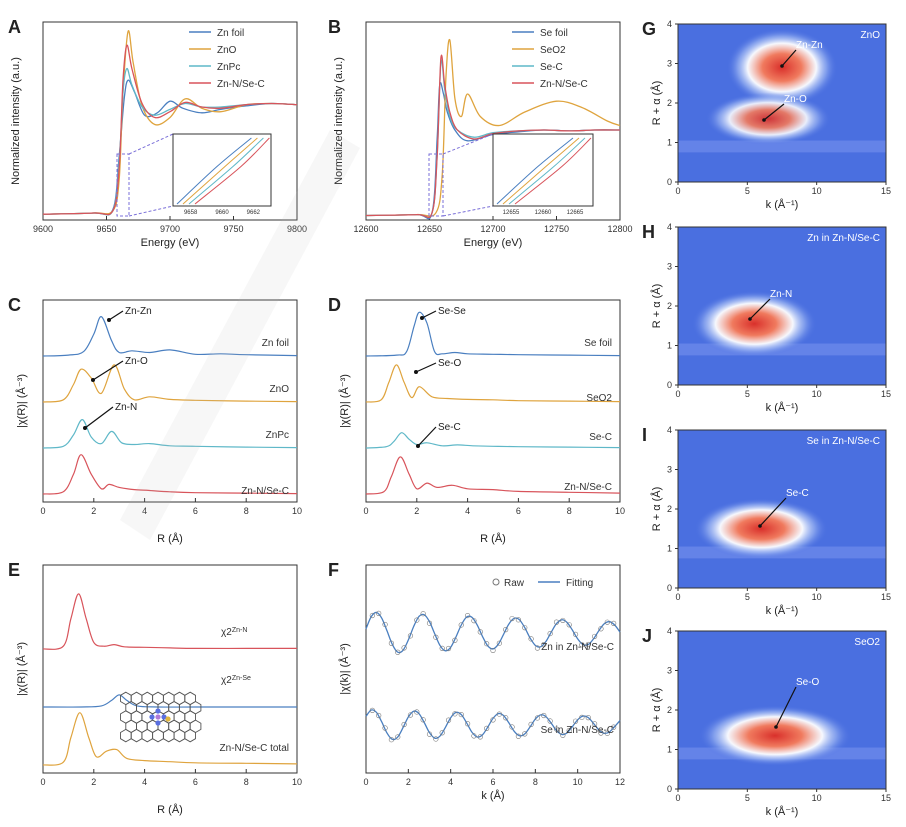 The image size is (906, 827). I want to click on curve-label: χ2Zn-N, so click(234, 633).